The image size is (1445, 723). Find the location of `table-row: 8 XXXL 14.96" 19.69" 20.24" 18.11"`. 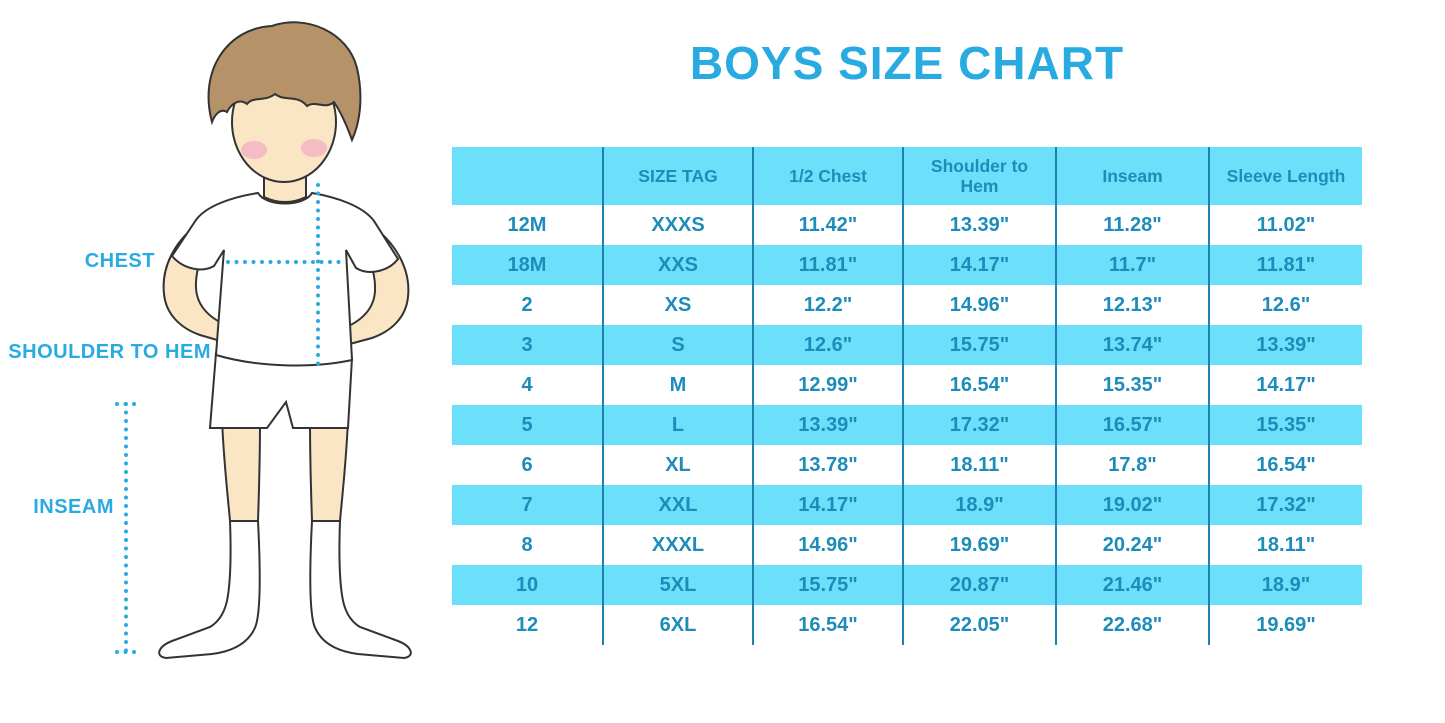

table-row: 8 XXXL 14.96" 19.69" 20.24" 18.11" is located at coordinates (907, 545).